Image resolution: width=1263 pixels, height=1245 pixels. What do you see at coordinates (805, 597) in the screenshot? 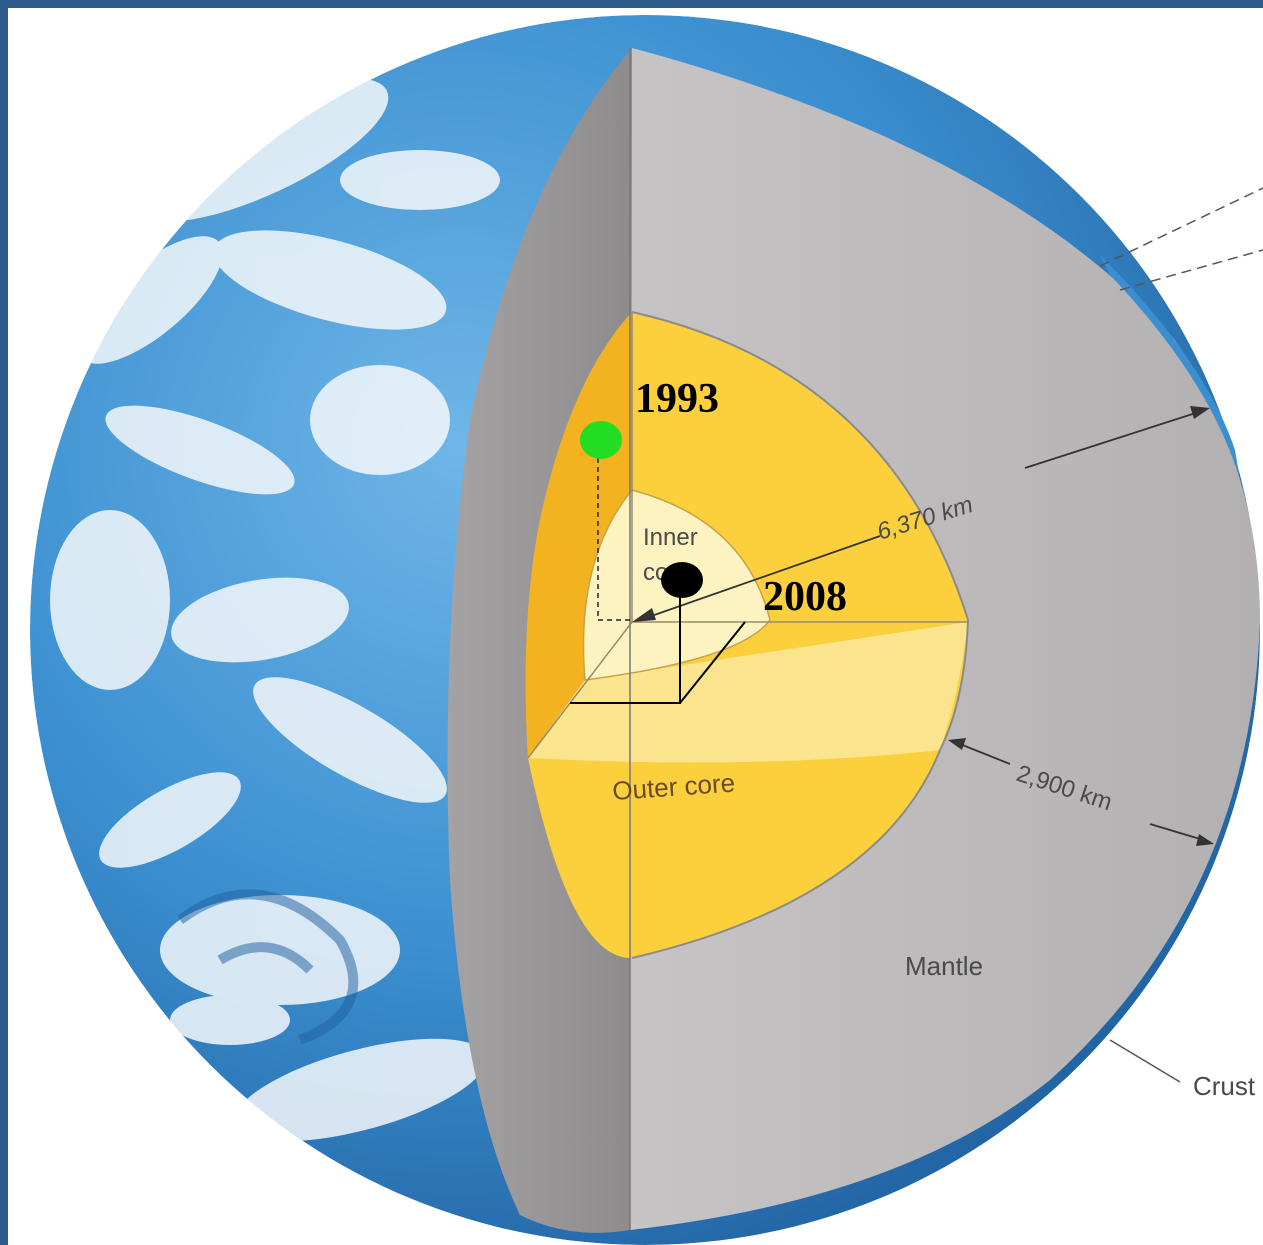
I see `year-2008-label: 2008` at bounding box center [805, 597].